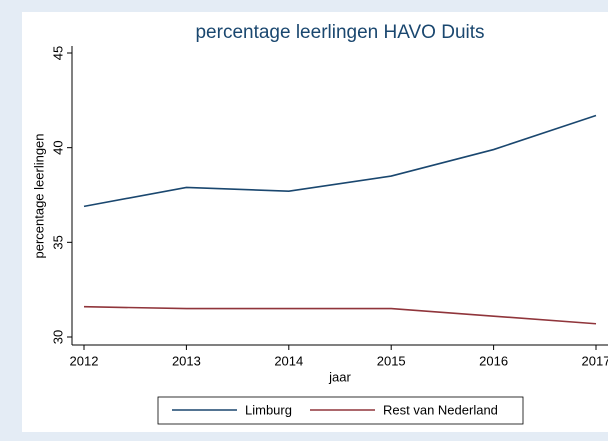  Describe the element at coordinates (84, 360) in the screenshot. I see `x-tick-label: 2012` at that location.